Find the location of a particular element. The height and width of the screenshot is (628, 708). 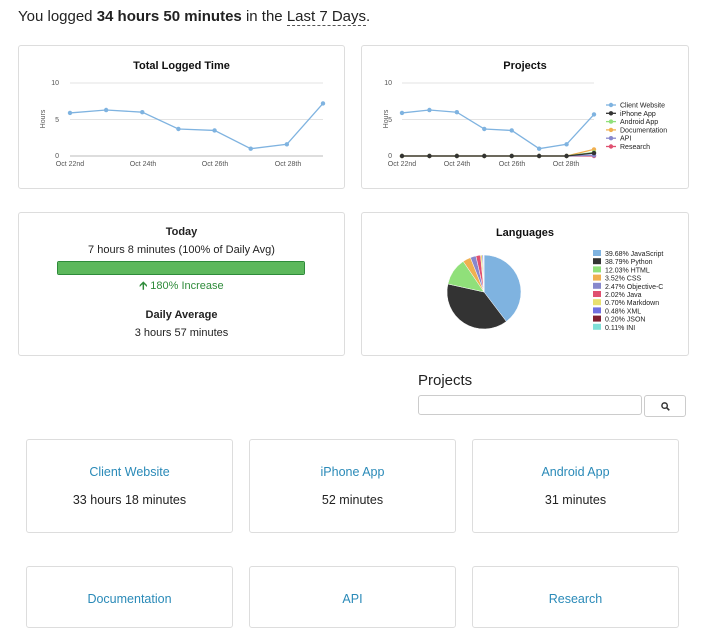

project-time: 31 minutes is located at coordinates (575, 500).